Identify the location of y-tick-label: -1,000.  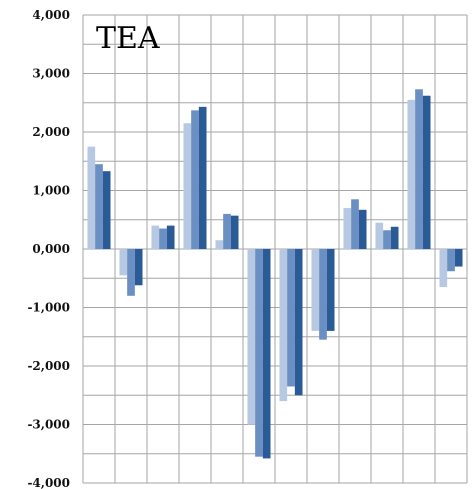
(48, 308).